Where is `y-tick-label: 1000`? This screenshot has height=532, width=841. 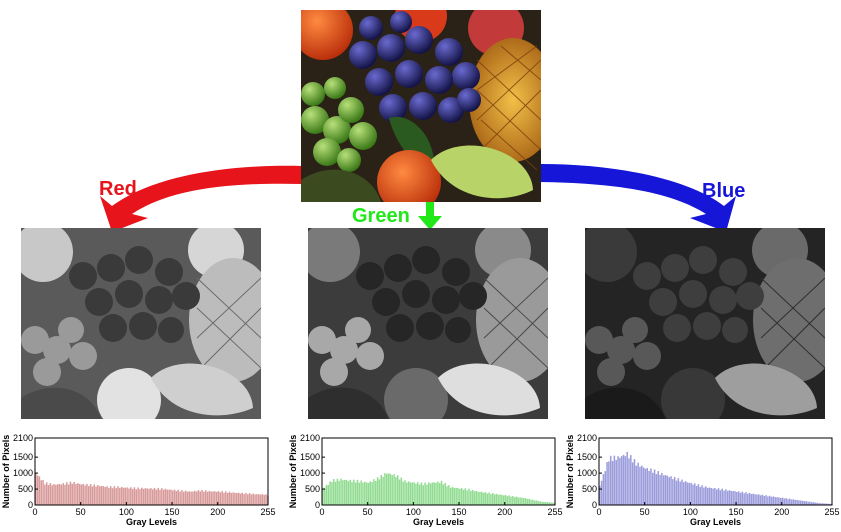
y-tick-label: 1000 is located at coordinates (310, 473).